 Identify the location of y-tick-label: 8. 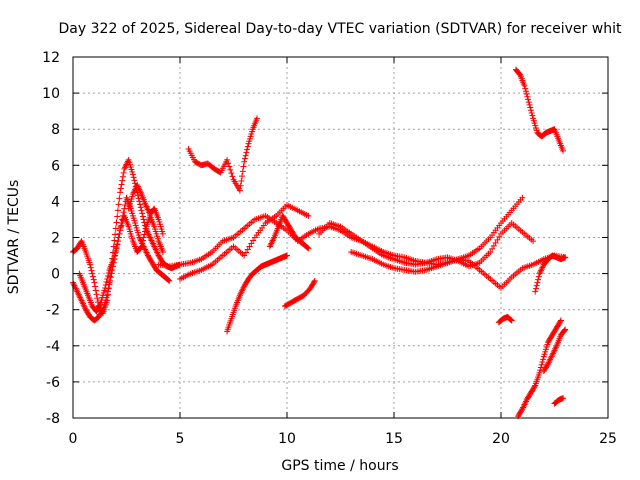
(55, 130).